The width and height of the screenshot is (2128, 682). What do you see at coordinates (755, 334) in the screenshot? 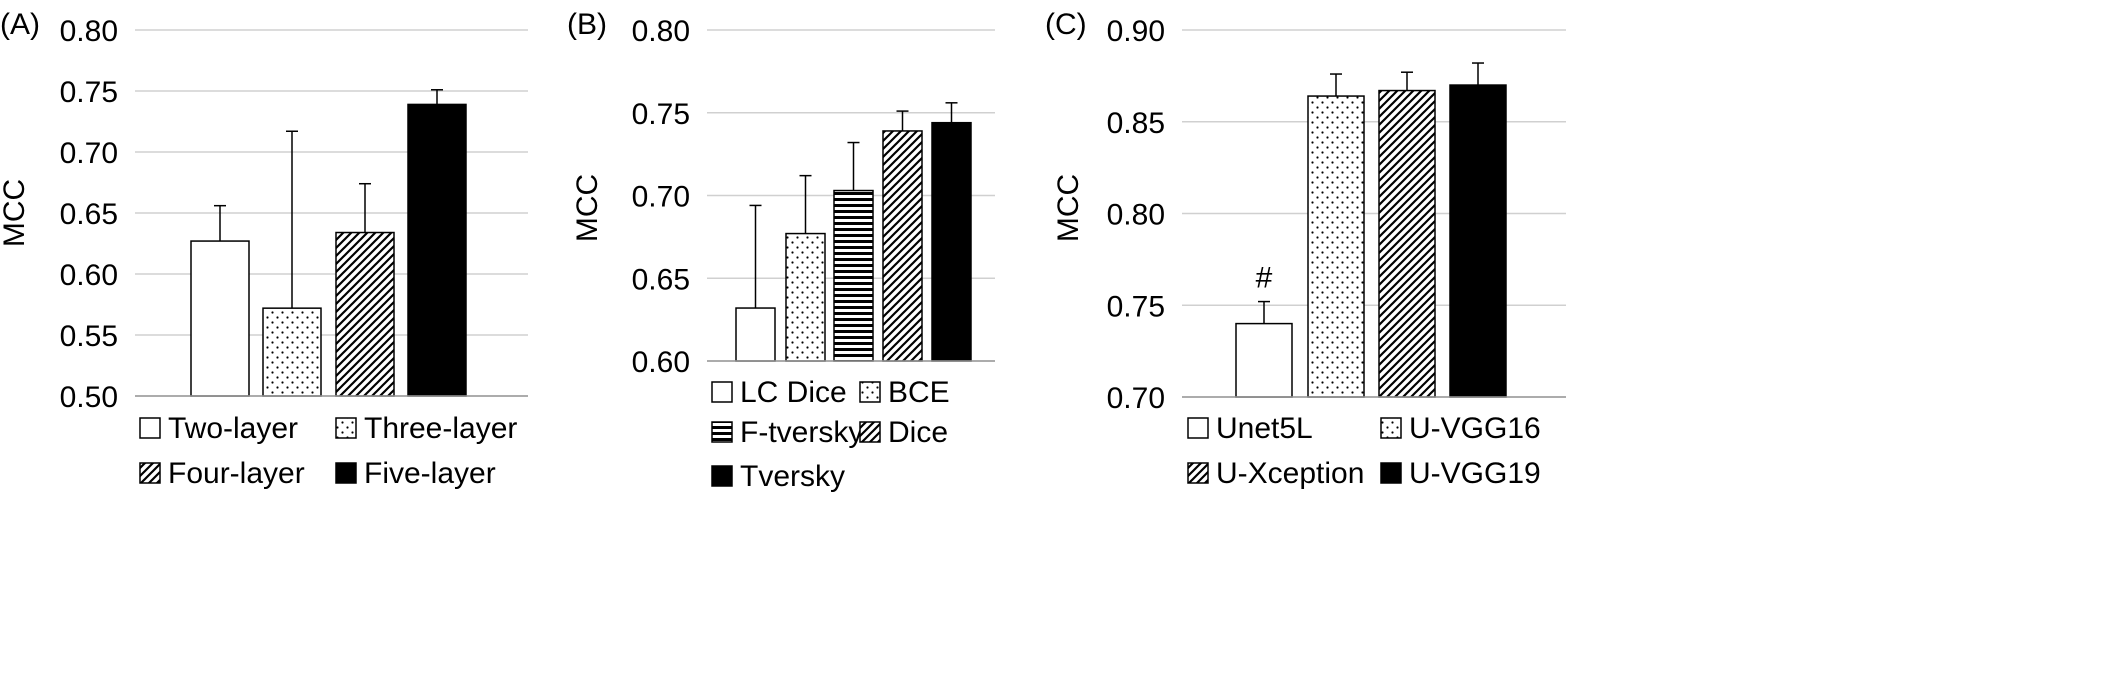
I see `bar-lc-dice` at bounding box center [755, 334].